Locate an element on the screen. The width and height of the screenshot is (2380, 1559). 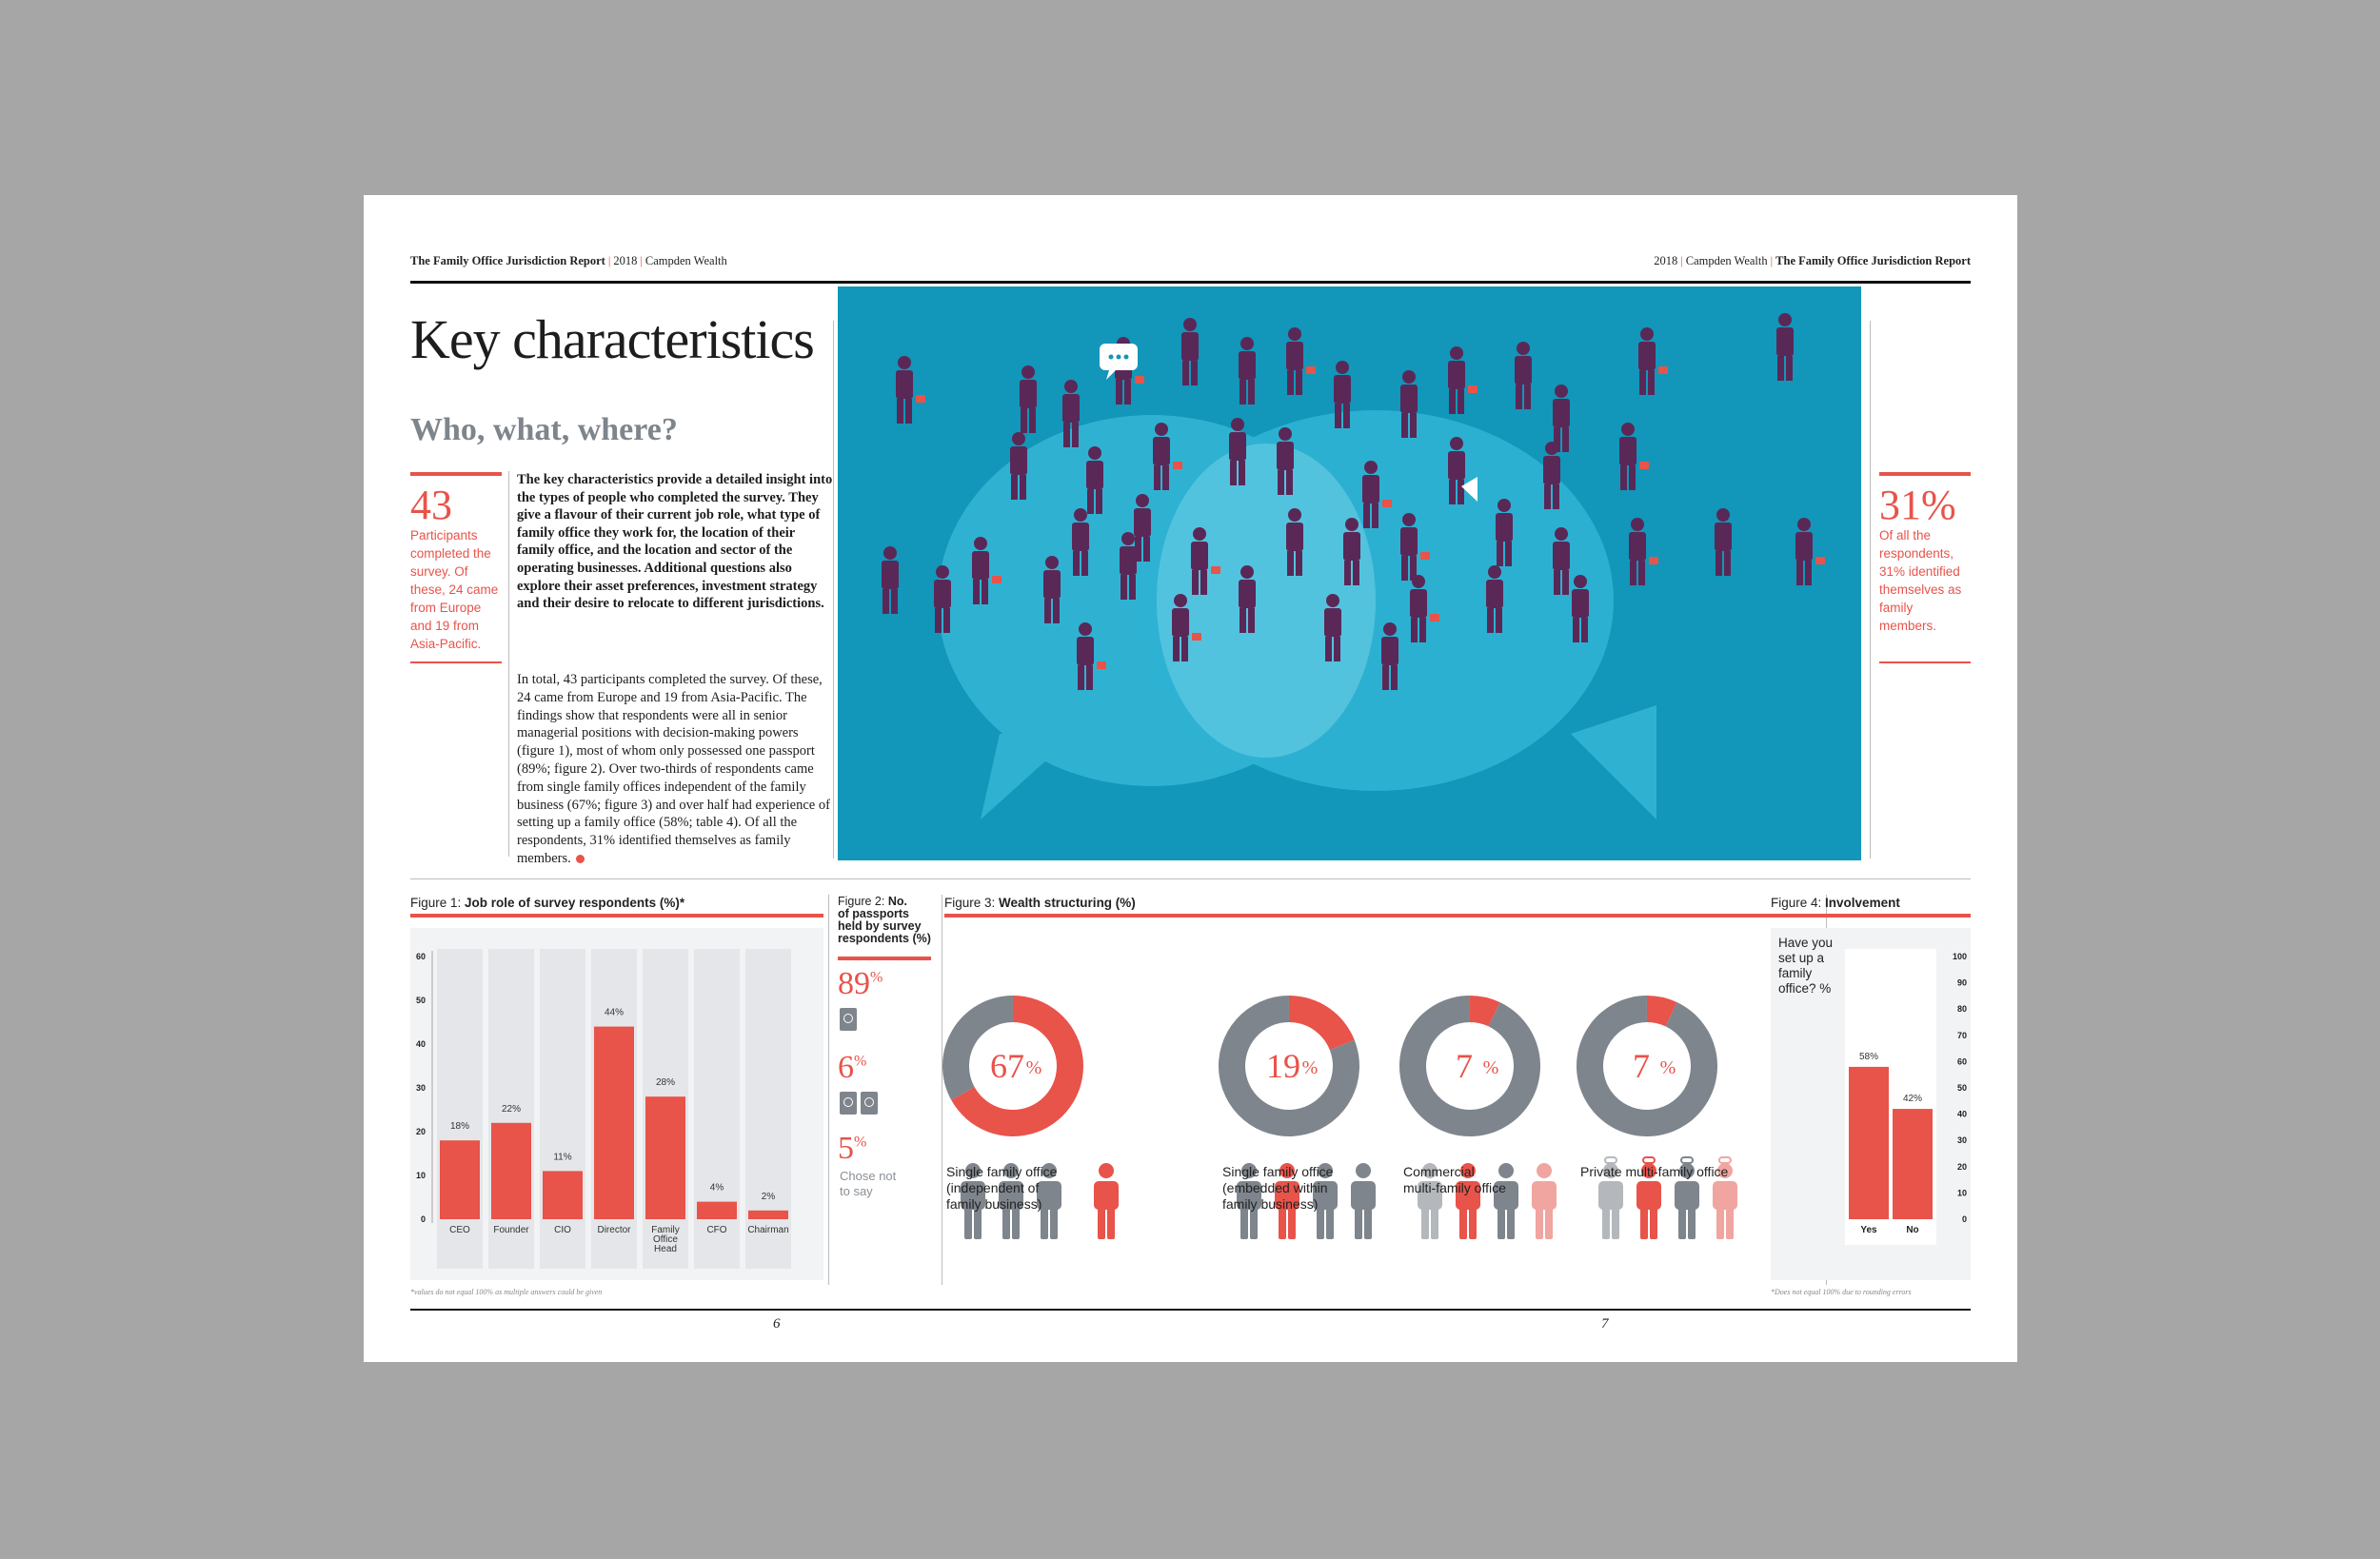
figure3-slice-name: Private multi-family office is located at coordinates (1654, 1171).